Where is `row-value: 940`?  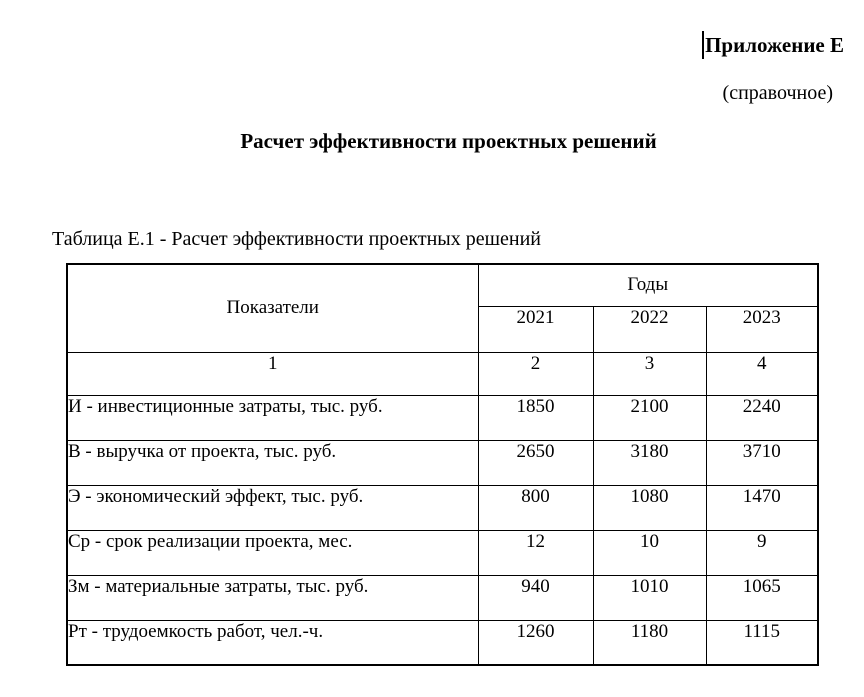 row-value: 940 is located at coordinates (535, 597).